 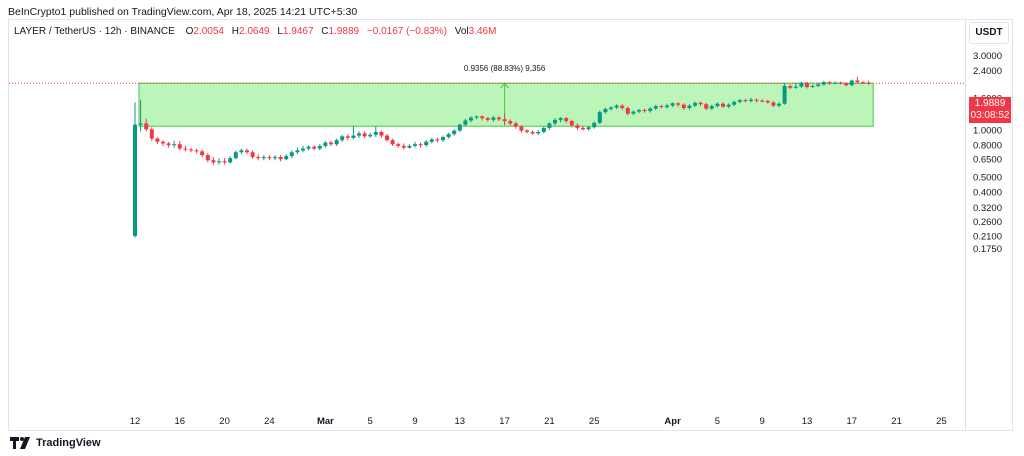 I want to click on x-tick-label: 20, so click(x=224, y=421).